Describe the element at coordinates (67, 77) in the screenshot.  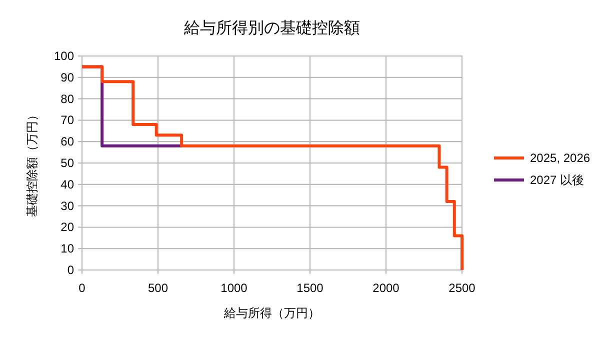
I see `y-tick-label: 90` at that location.